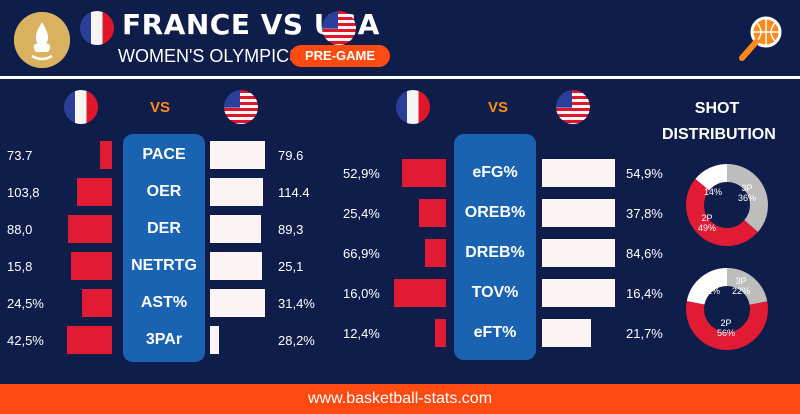  I want to click on usa-bar-oer, so click(236, 192).